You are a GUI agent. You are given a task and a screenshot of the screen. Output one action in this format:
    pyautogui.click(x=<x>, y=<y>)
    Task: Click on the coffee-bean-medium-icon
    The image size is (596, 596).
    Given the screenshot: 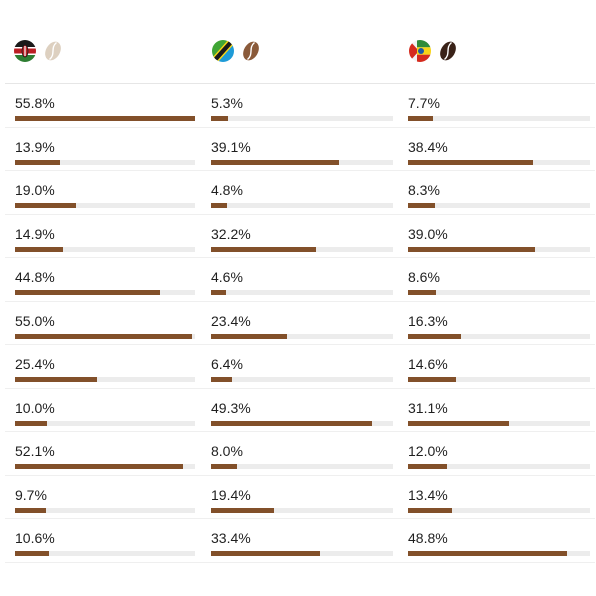 What is the action you would take?
    pyautogui.click(x=251, y=51)
    